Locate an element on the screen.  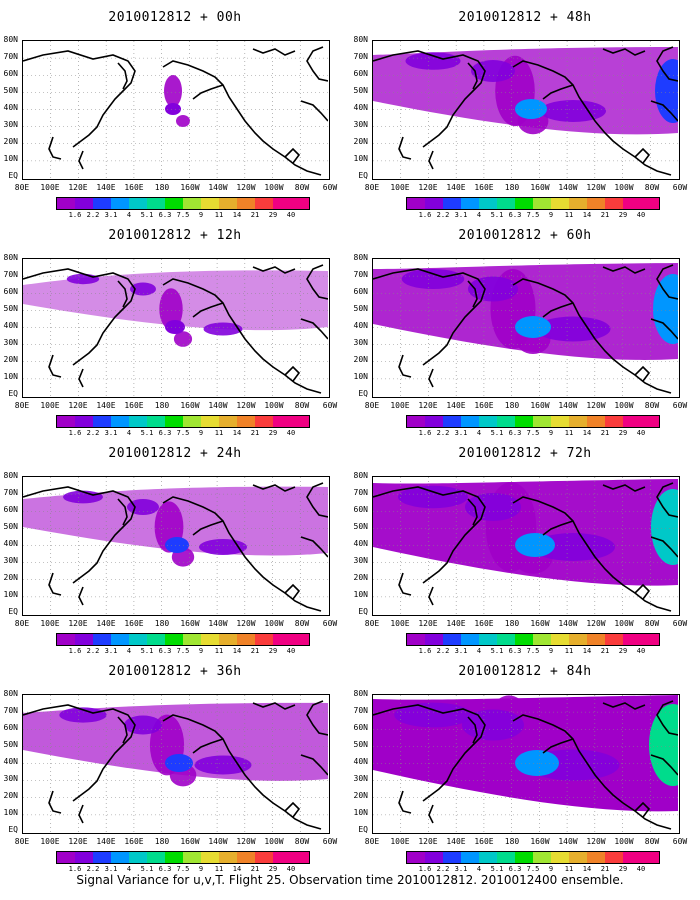
longitude-label: 100W is located at coordinates (624, 405).